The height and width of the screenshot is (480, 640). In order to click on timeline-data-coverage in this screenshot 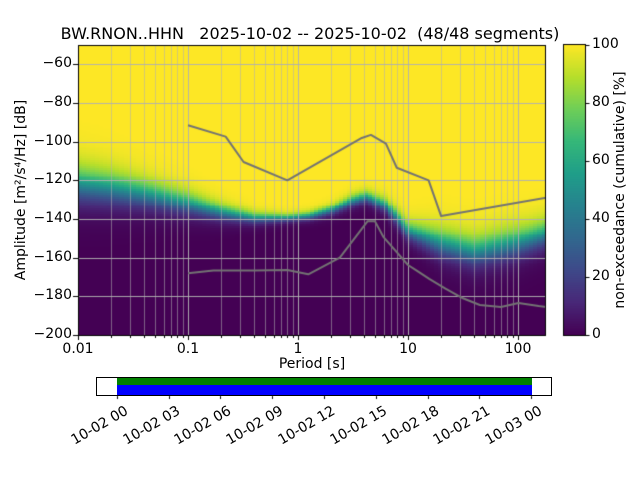, I will do `click(324, 381)`.